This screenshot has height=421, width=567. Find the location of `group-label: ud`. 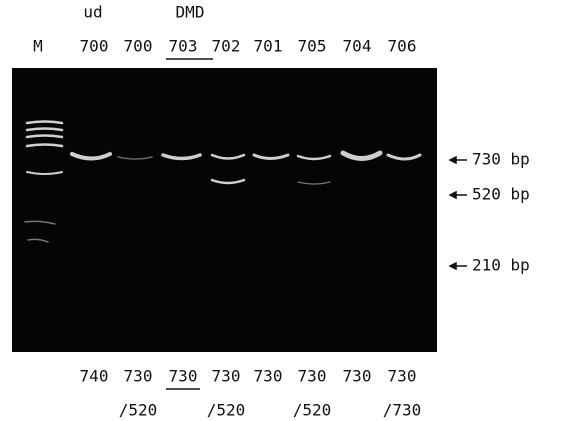

group-label: ud is located at coordinates (92, 12).